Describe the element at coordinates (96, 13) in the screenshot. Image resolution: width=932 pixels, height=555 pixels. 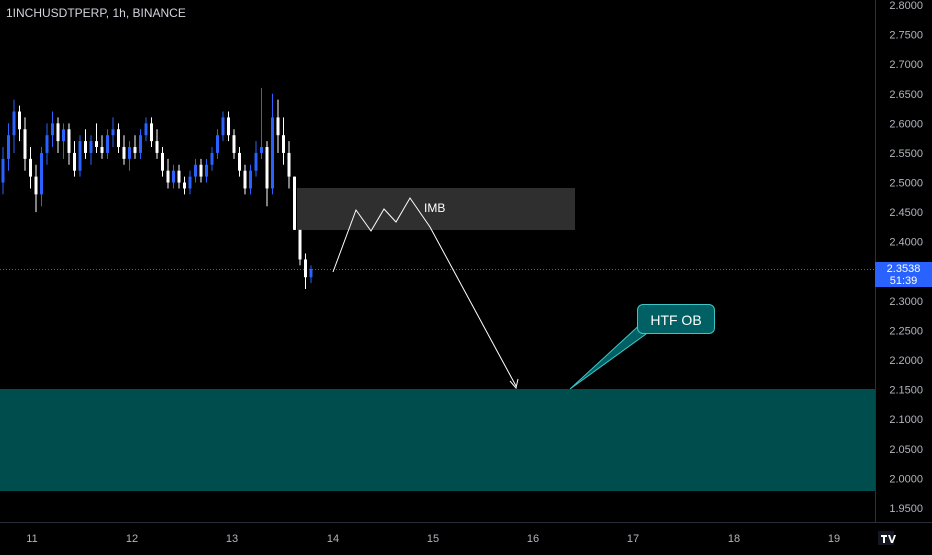
I see `symbol-info: 1INCHUSDTPERP, 1h, BINANCE` at that location.